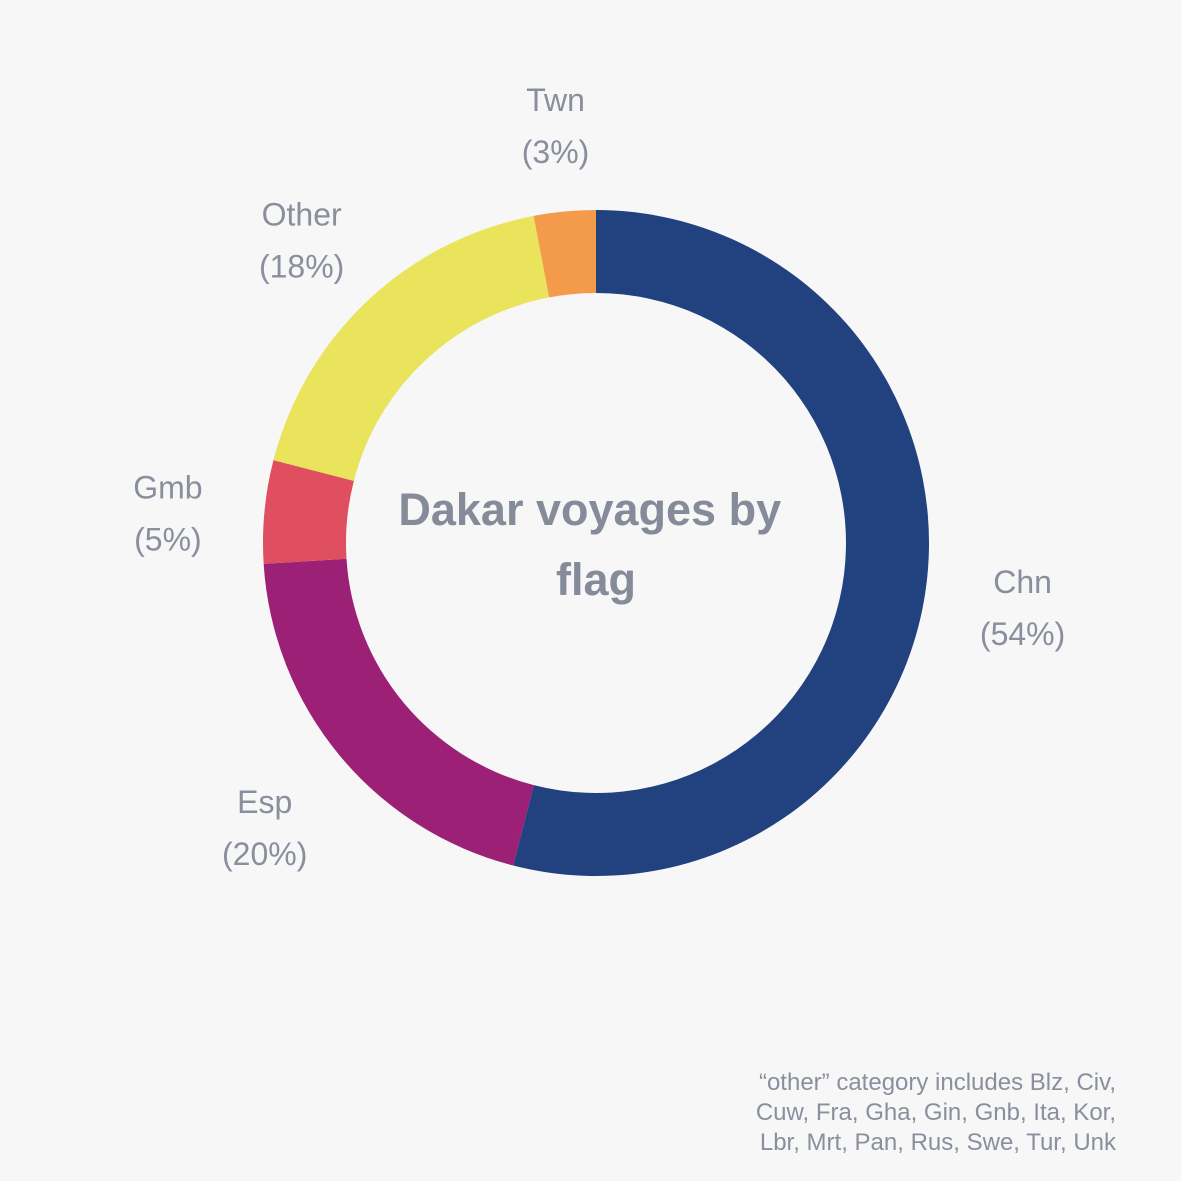 This screenshot has width=1181, height=1181. Describe the element at coordinates (398, 712) in the screenshot. I see `slice-esp` at that location.